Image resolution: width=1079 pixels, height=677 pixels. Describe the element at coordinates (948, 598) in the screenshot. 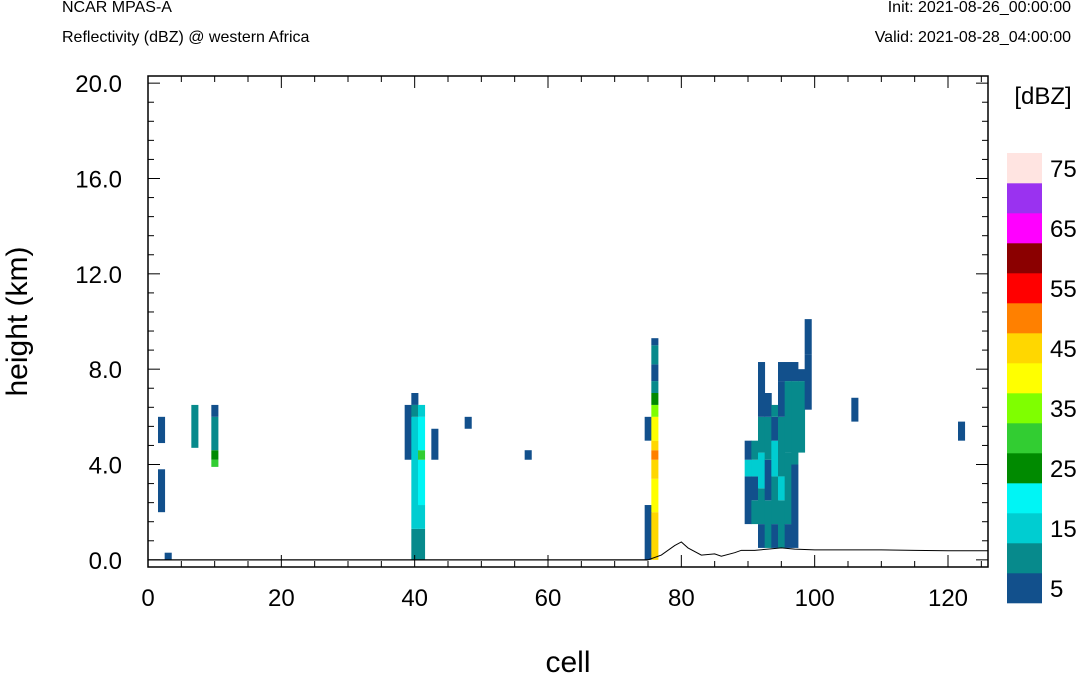

I see `x-tick-label: 120` at that location.